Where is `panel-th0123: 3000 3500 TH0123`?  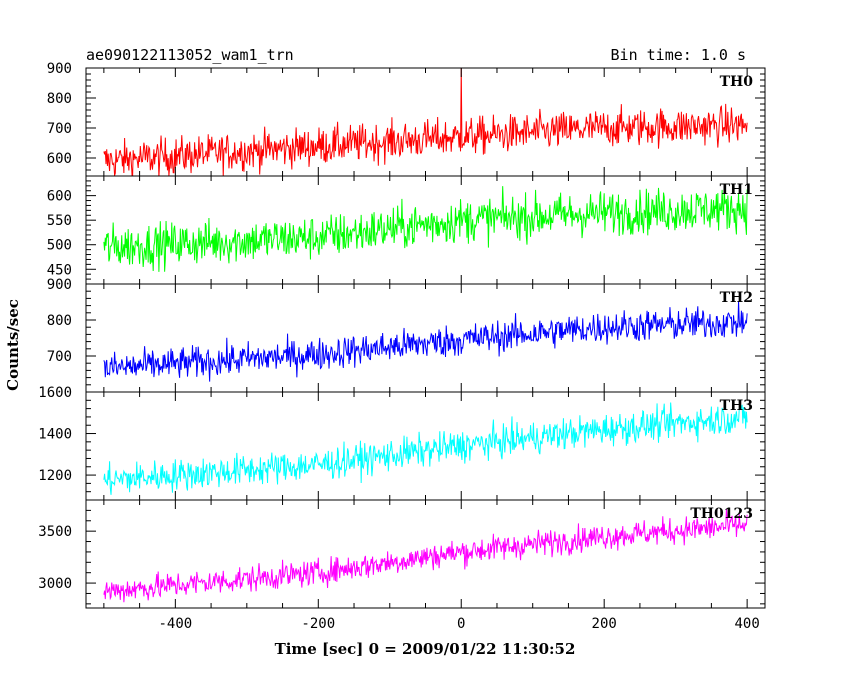
panel-th0123: 3000 3500 TH0123 is located at coordinates (402, 554).